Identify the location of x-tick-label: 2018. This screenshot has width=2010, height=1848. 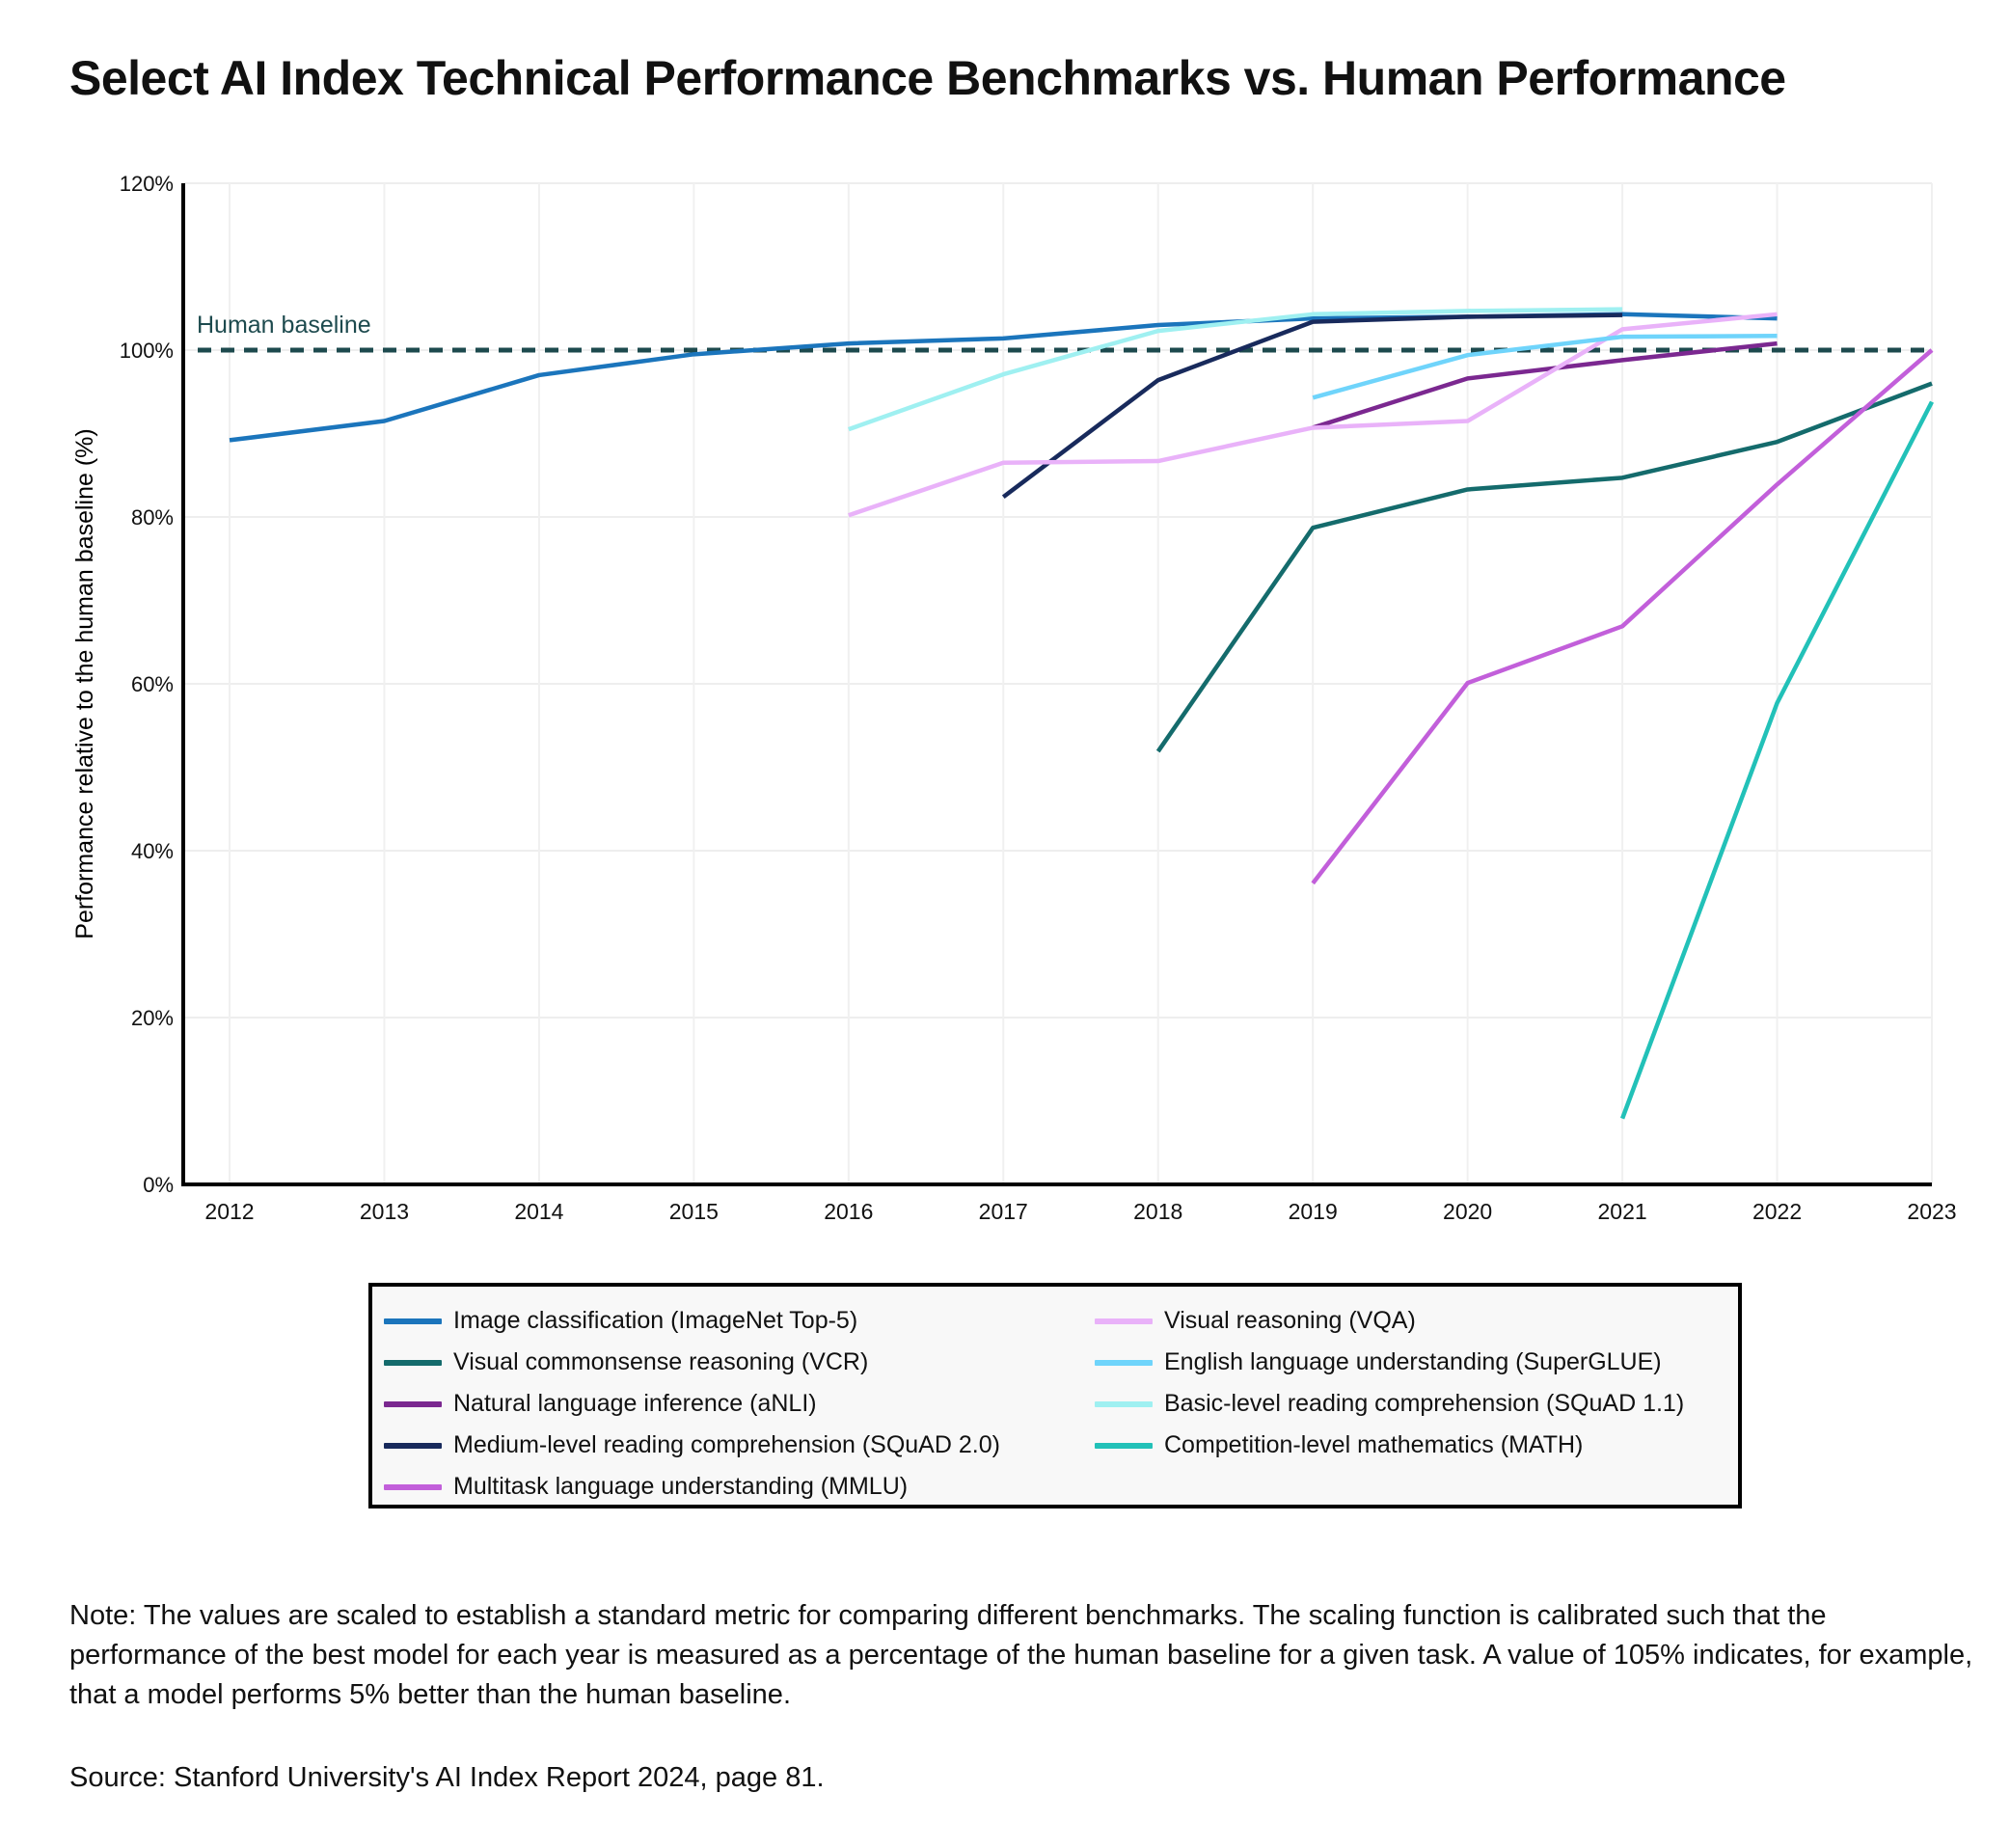
(1157, 1211).